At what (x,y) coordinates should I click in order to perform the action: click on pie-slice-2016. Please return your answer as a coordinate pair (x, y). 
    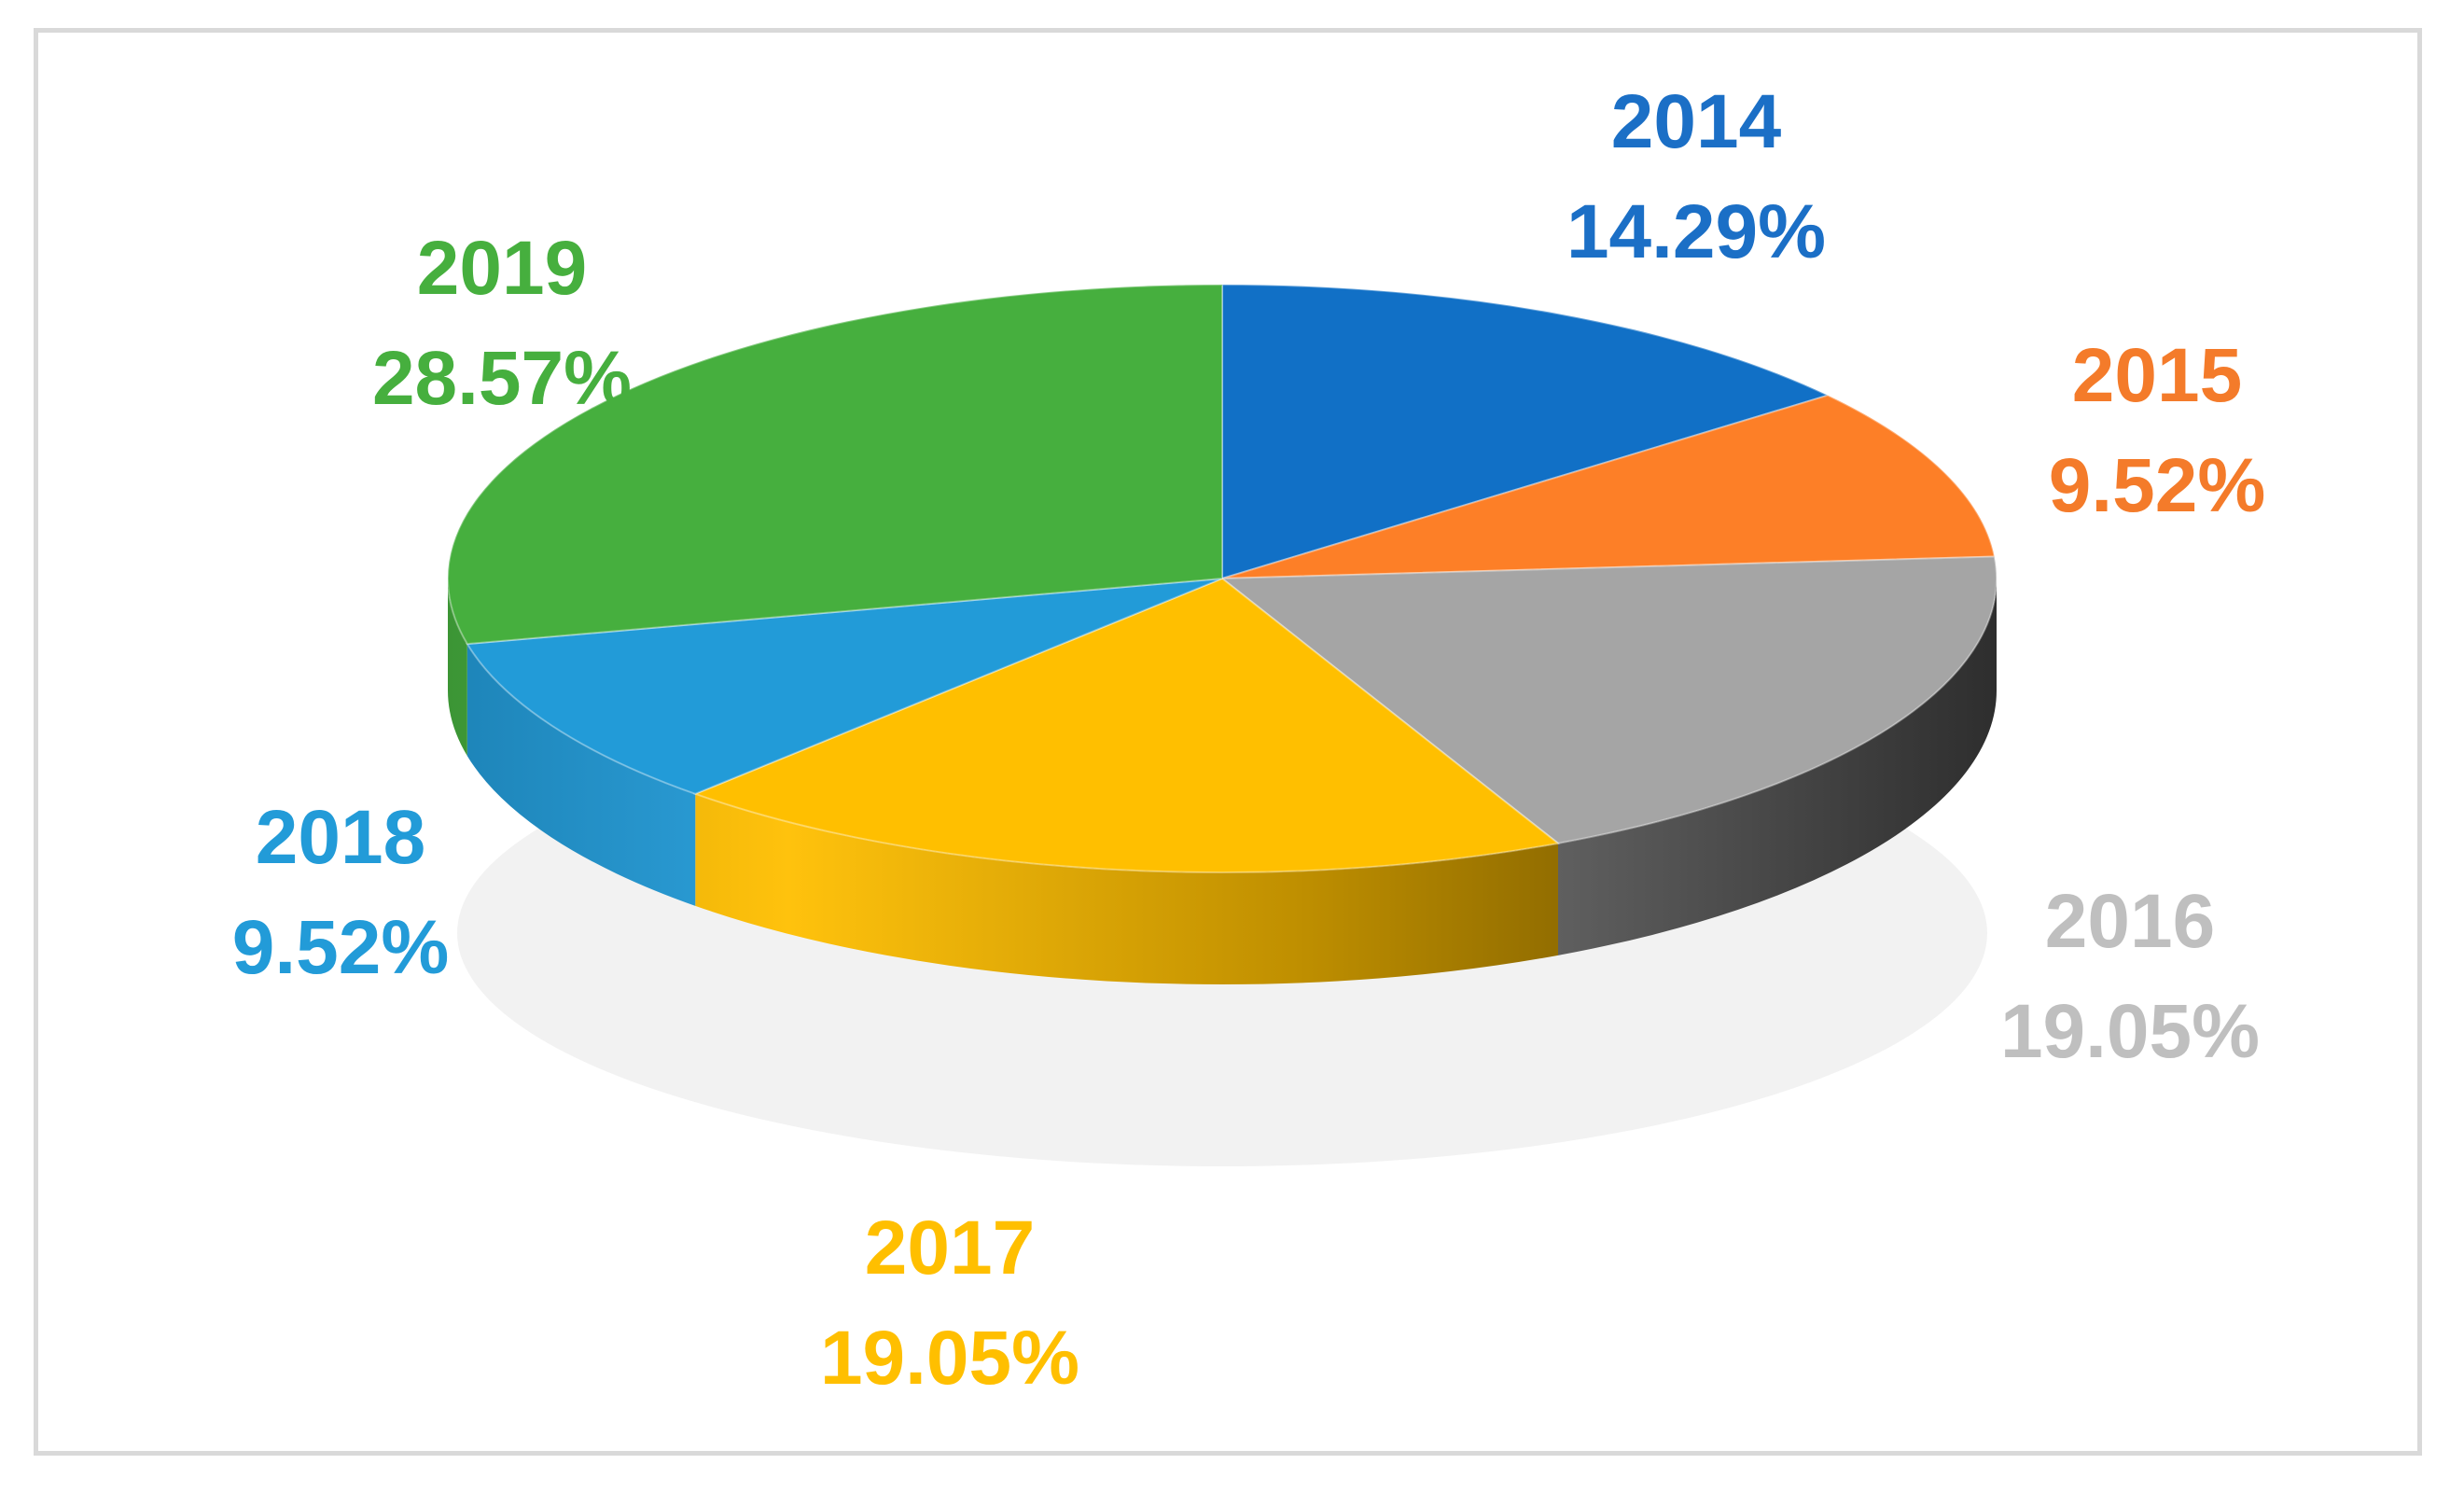
    Looking at the image, I should click on (1608, 699).